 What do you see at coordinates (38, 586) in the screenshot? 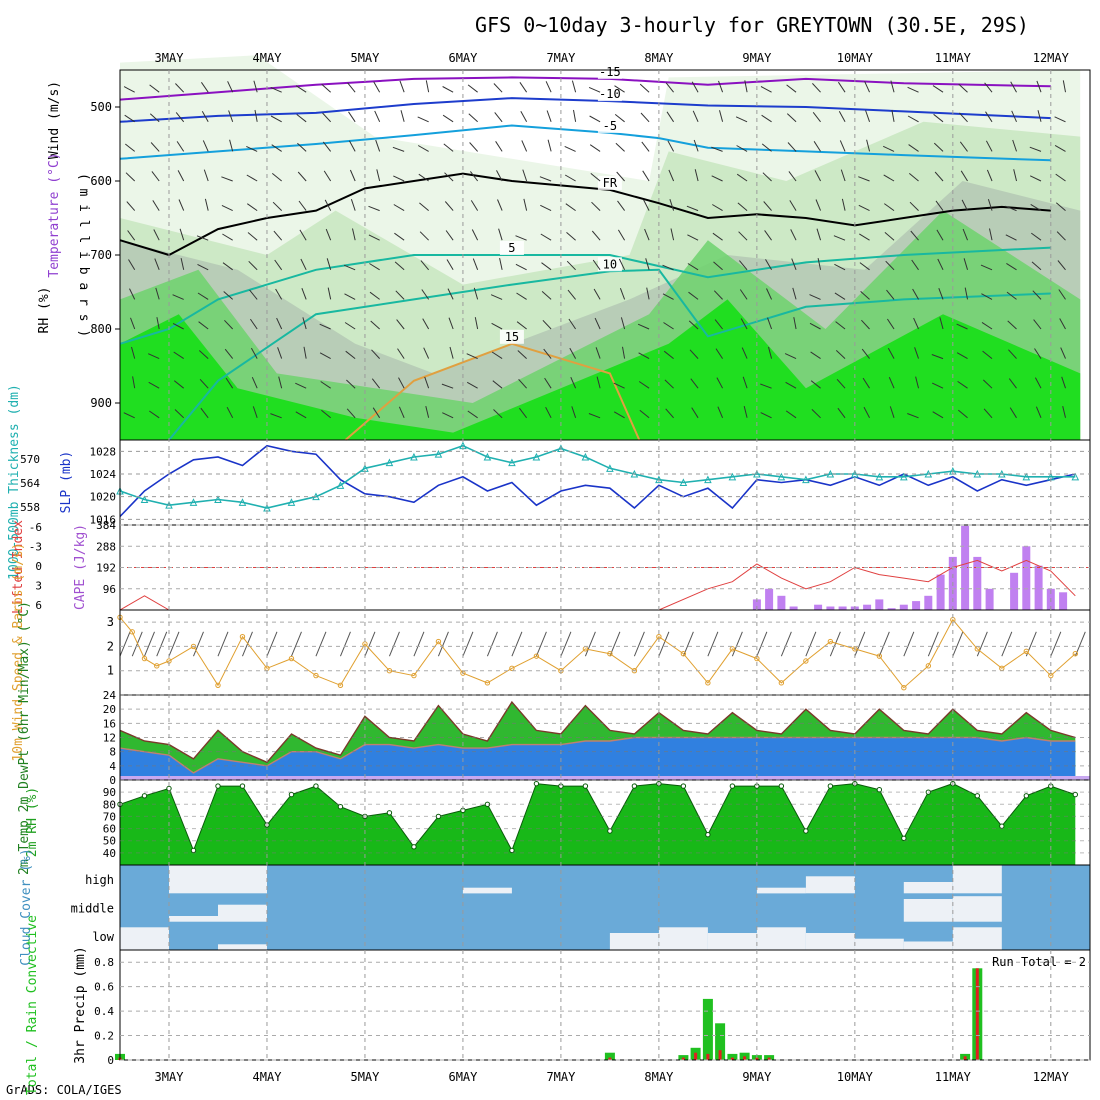
I see `li-tick-label: 3` at bounding box center [38, 586].